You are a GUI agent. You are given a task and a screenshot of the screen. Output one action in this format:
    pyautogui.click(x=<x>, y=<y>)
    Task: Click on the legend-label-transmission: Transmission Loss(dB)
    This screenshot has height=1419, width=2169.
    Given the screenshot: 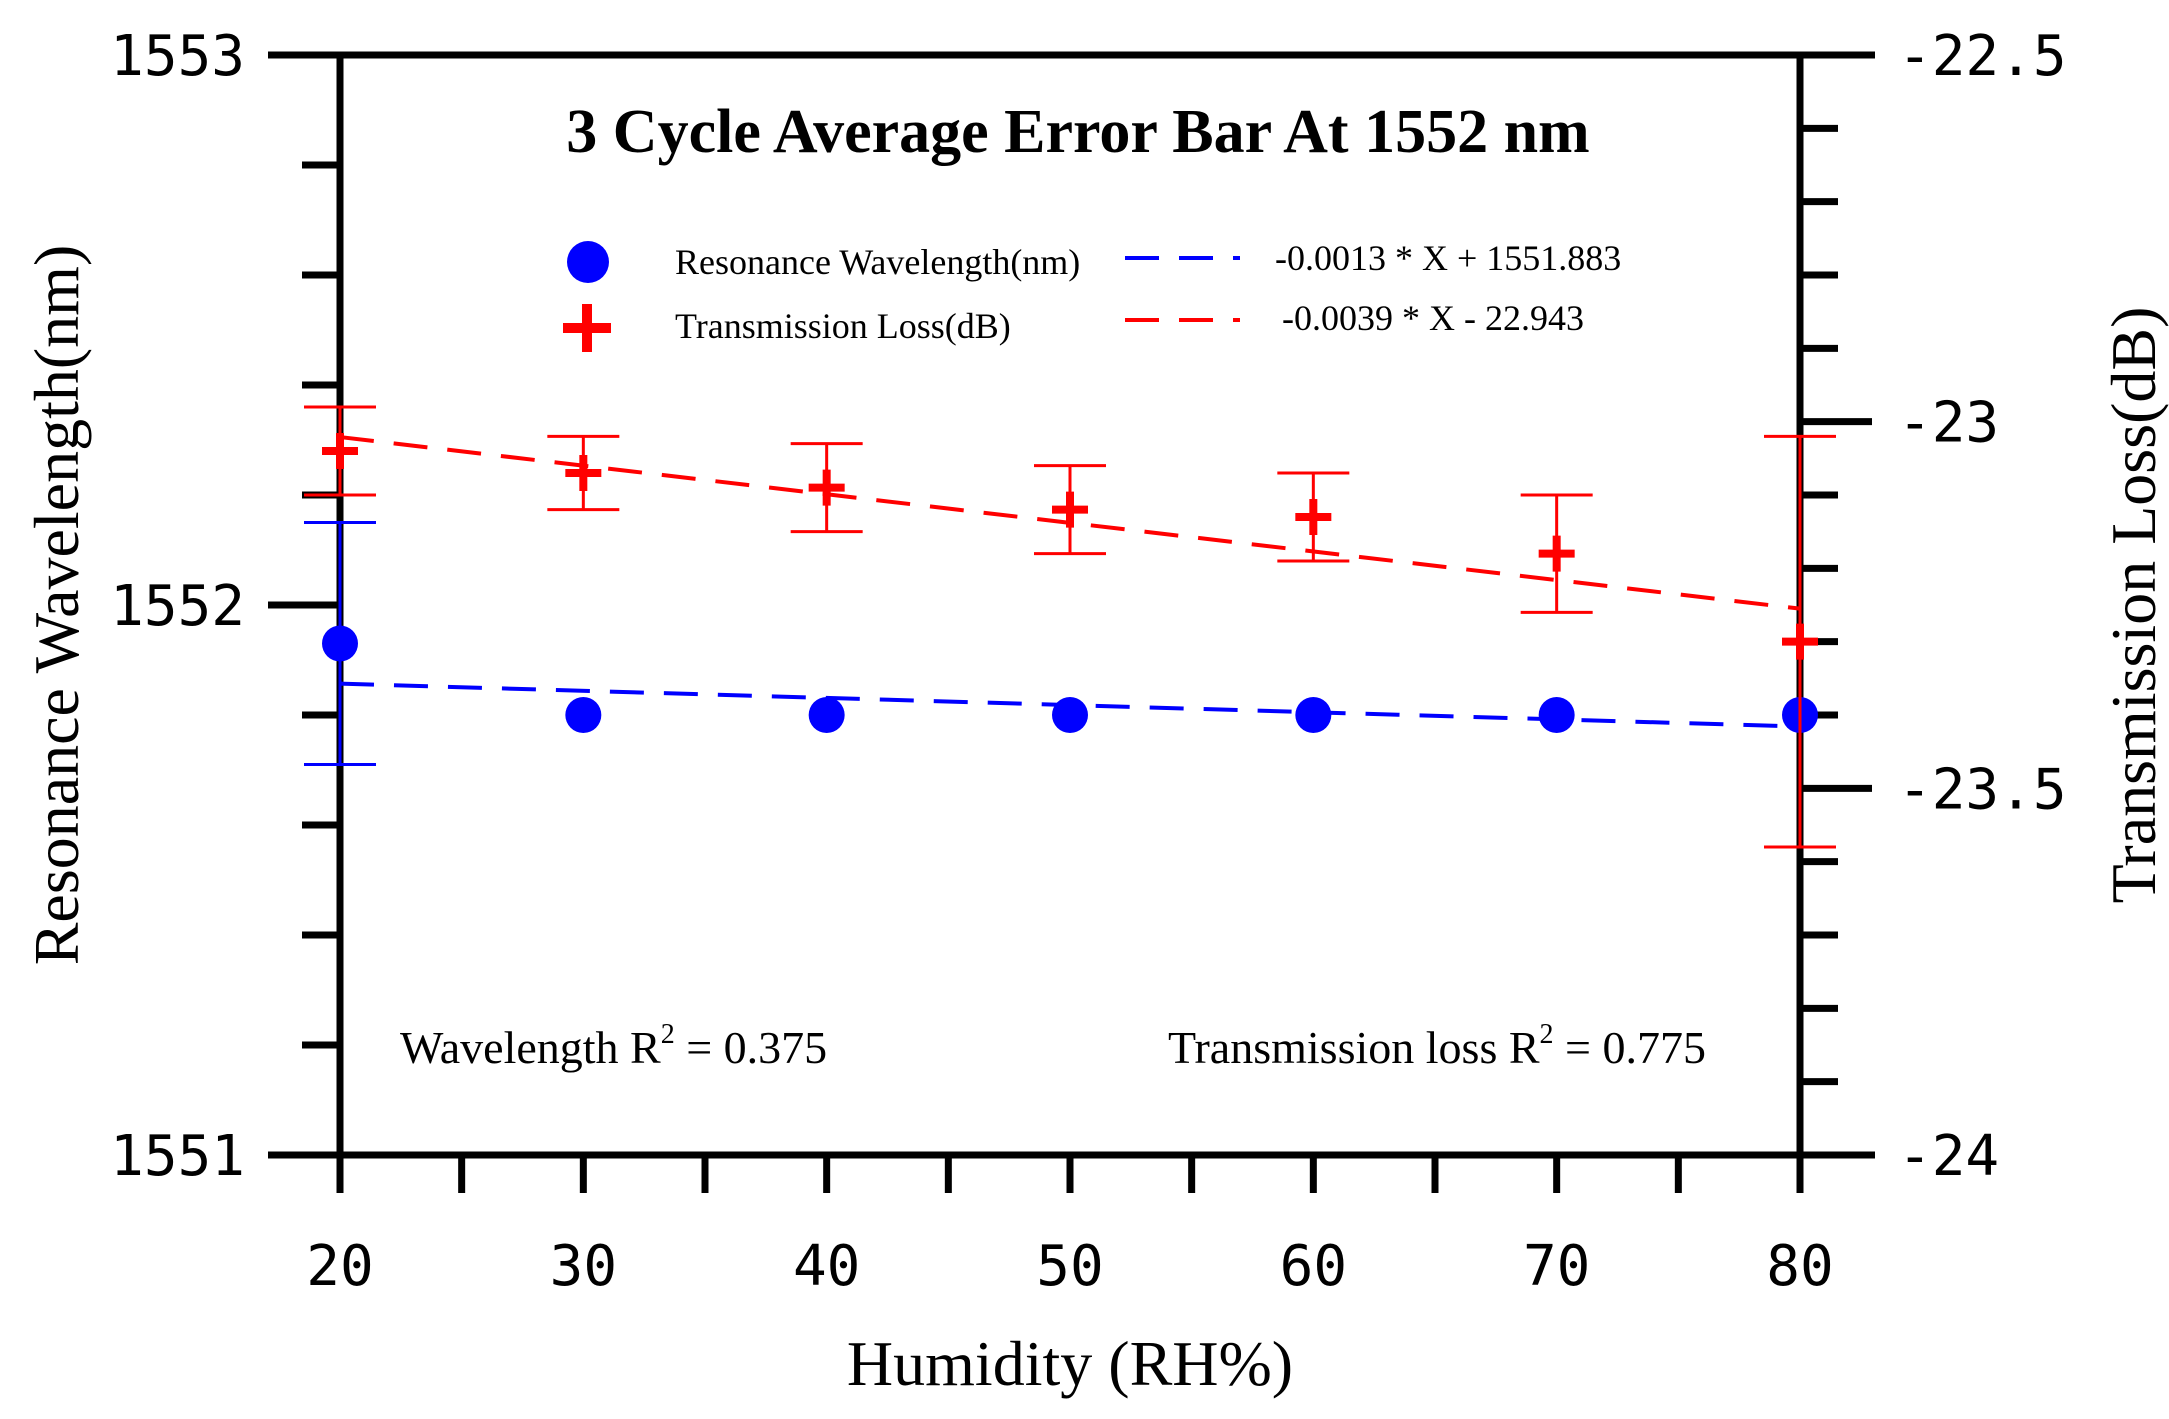 What is the action you would take?
    pyautogui.click(x=843, y=326)
    